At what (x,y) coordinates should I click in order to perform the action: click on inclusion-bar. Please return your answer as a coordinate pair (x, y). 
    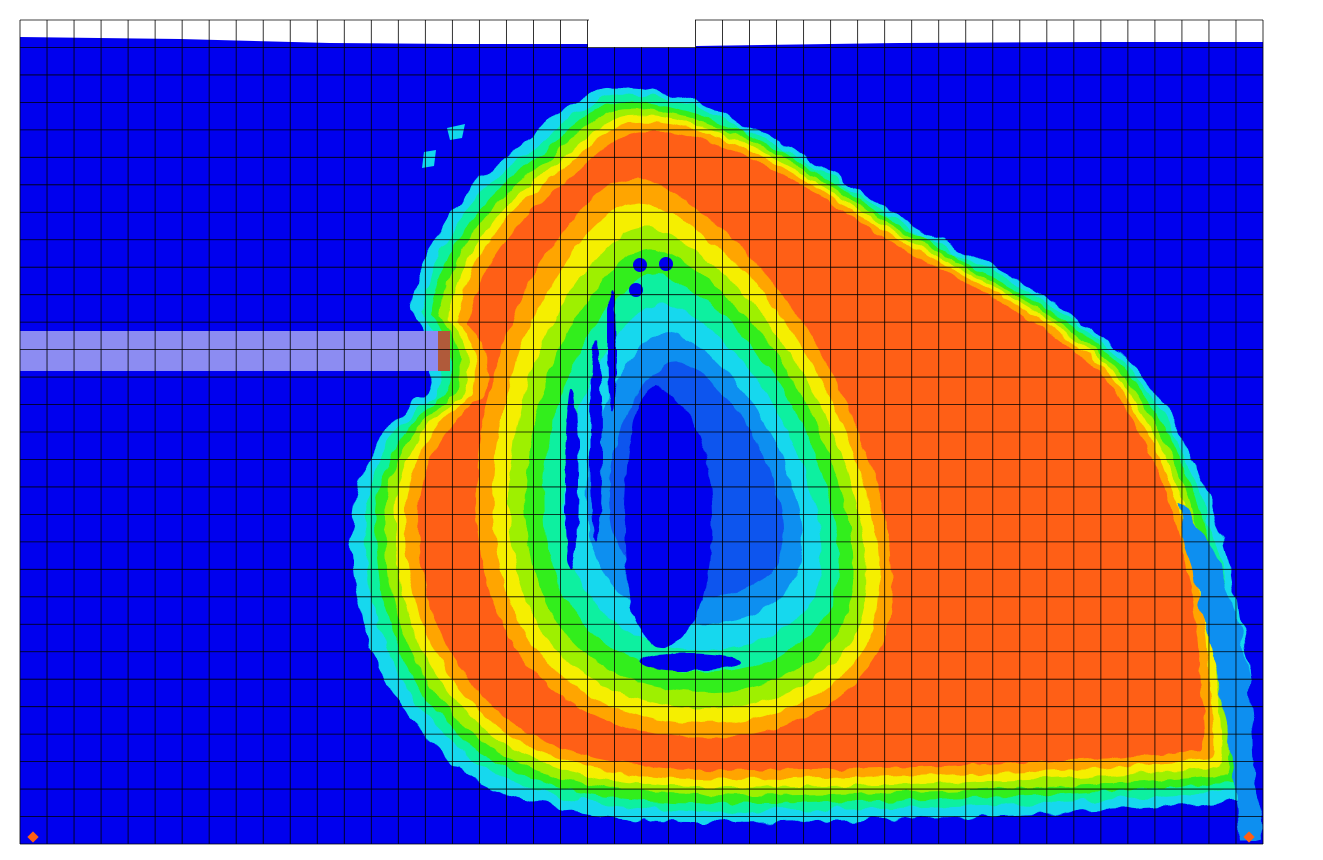
    Looking at the image, I should click on (231, 351).